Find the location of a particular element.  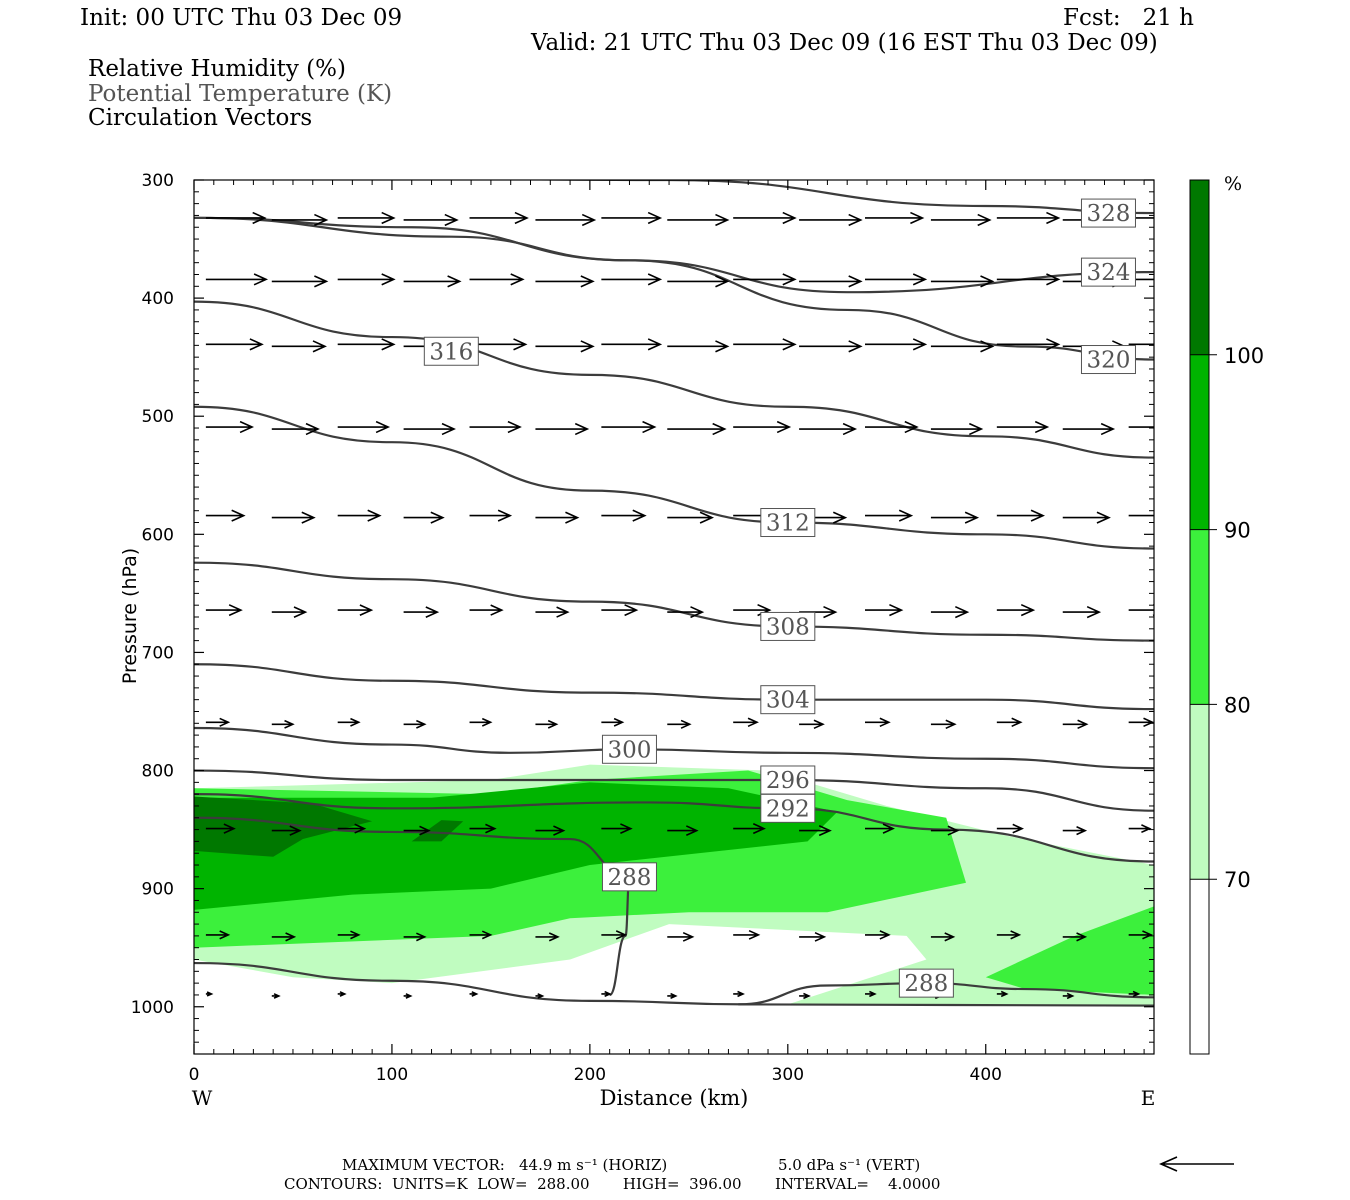

max-vector-label: MAXIMUM VECTOR: is located at coordinates (423, 1165).